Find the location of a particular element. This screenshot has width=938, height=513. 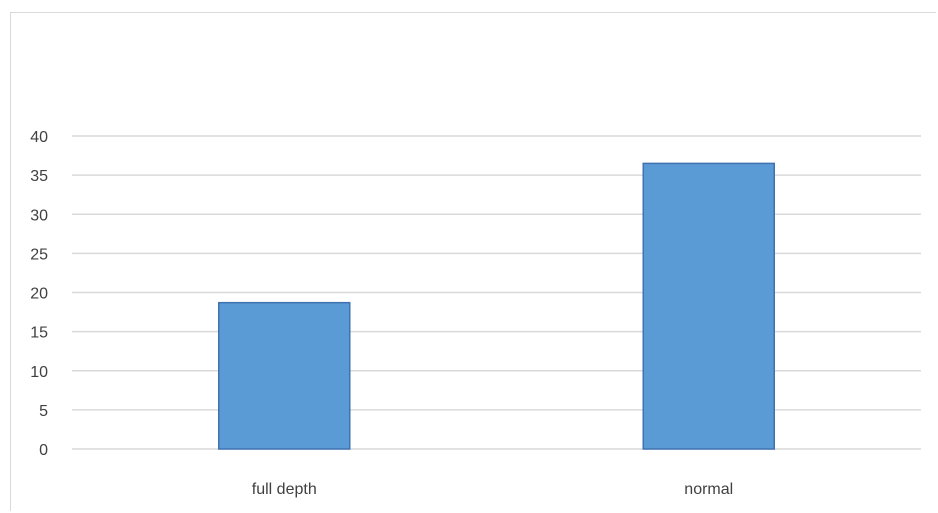

bar-normal is located at coordinates (708, 306).